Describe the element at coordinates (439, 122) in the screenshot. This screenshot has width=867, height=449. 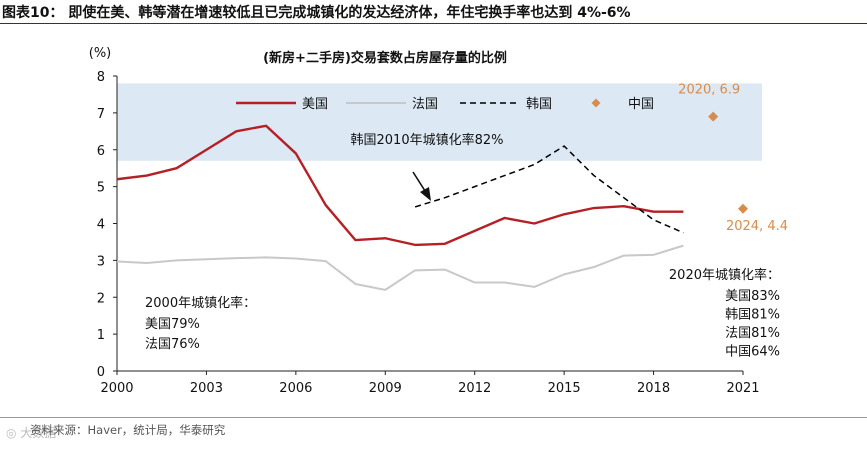
I see `shaded-band` at that location.